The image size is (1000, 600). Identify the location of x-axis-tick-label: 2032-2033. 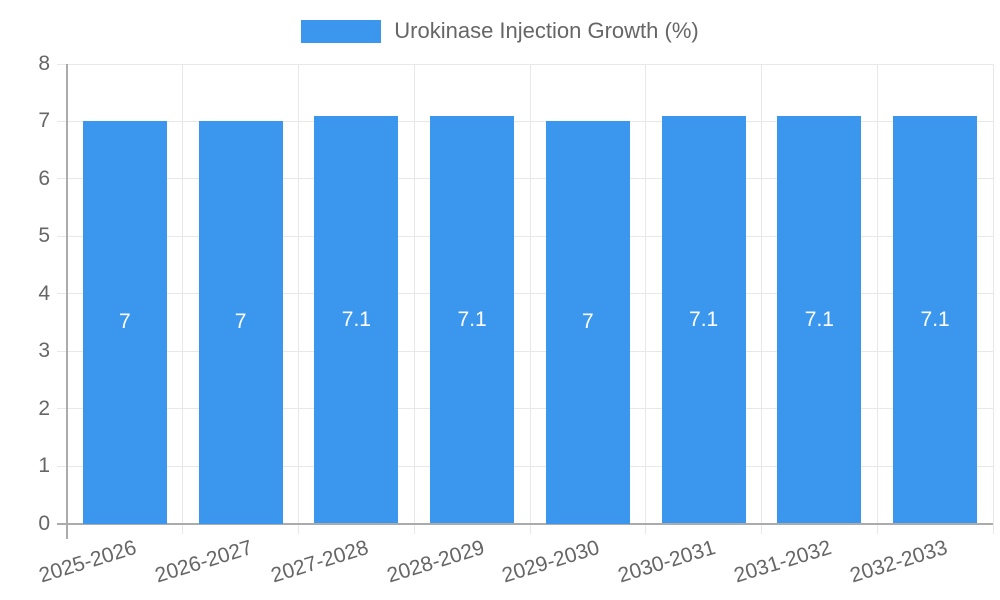
(898, 562).